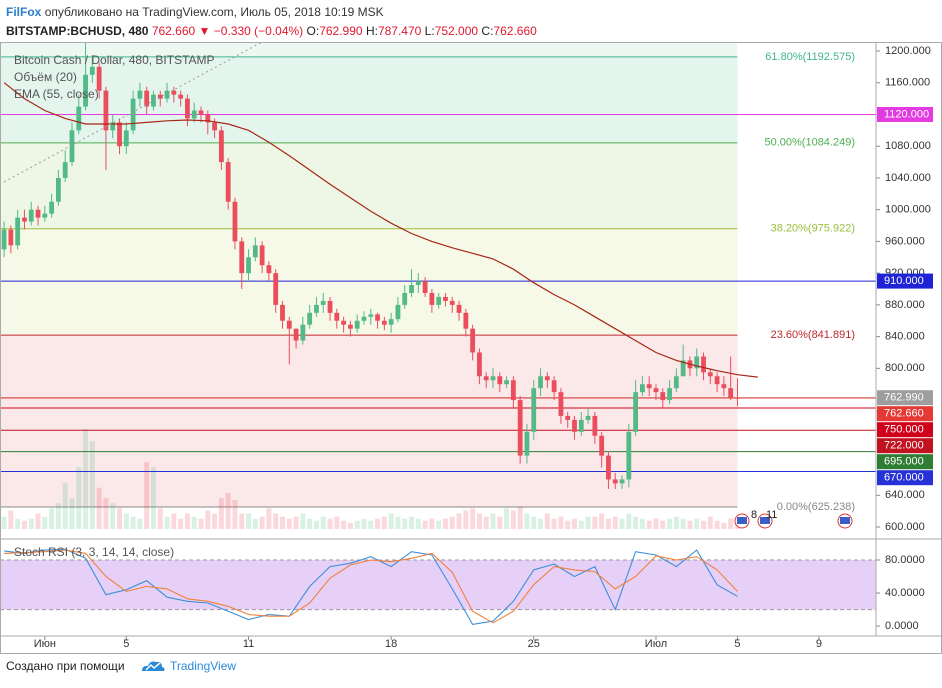 This screenshot has width=942, height=688. I want to click on y-tick-label: 1160.000, so click(907, 83).